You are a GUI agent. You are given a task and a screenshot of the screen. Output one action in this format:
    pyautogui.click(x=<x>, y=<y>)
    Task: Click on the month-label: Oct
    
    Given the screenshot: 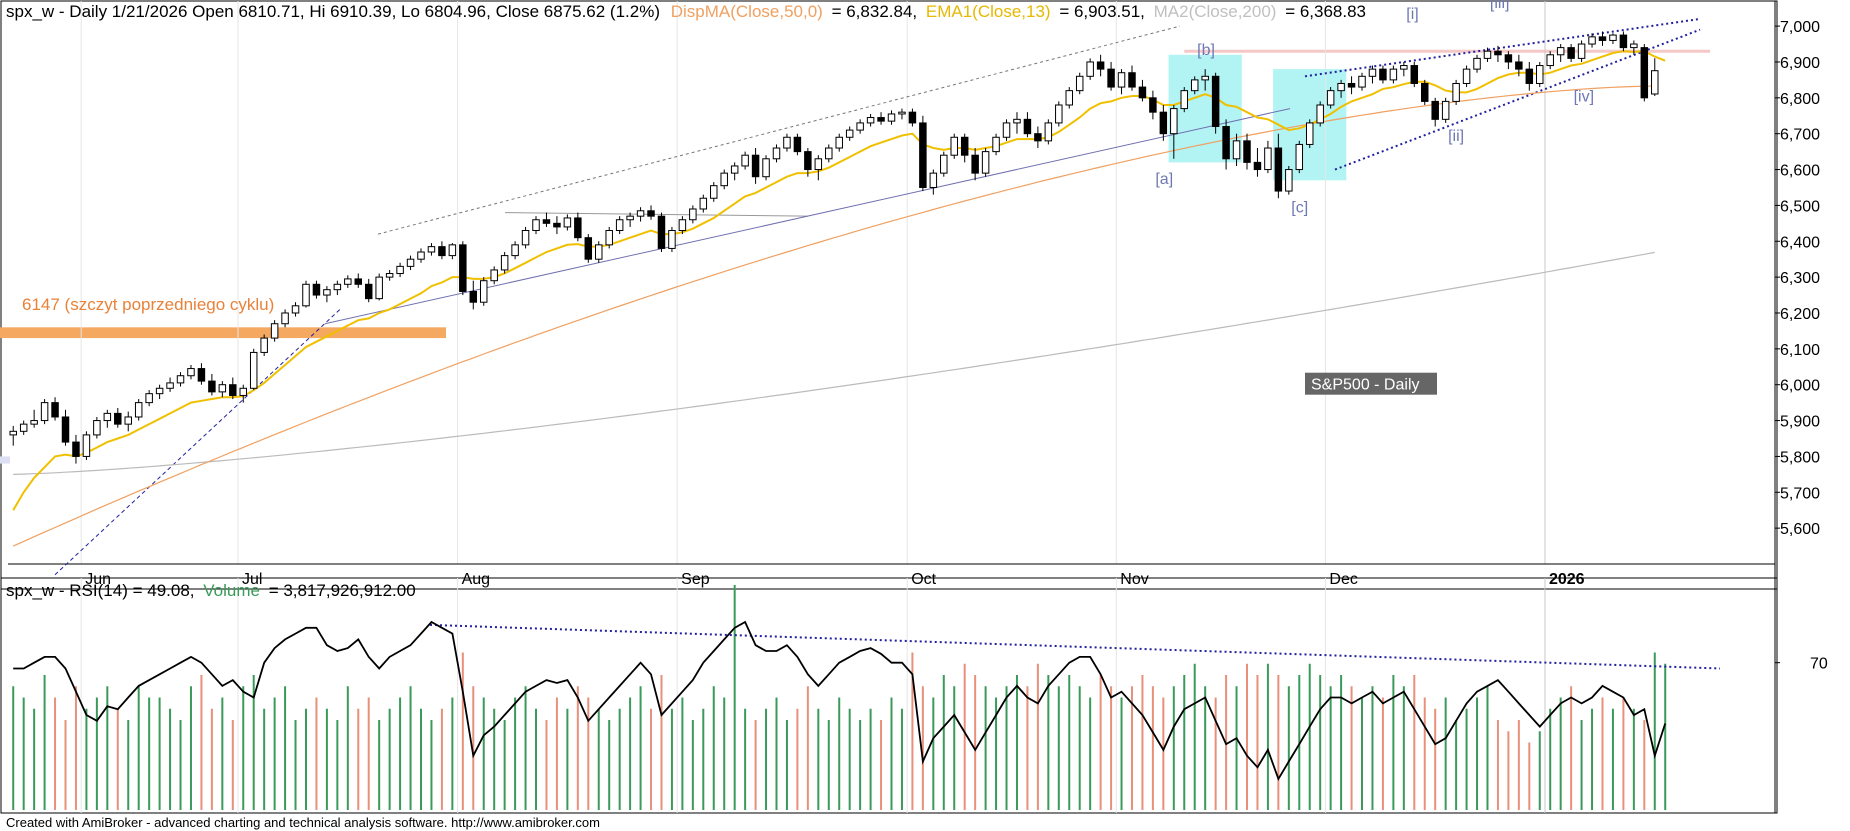 What is the action you would take?
    pyautogui.click(x=923, y=579)
    